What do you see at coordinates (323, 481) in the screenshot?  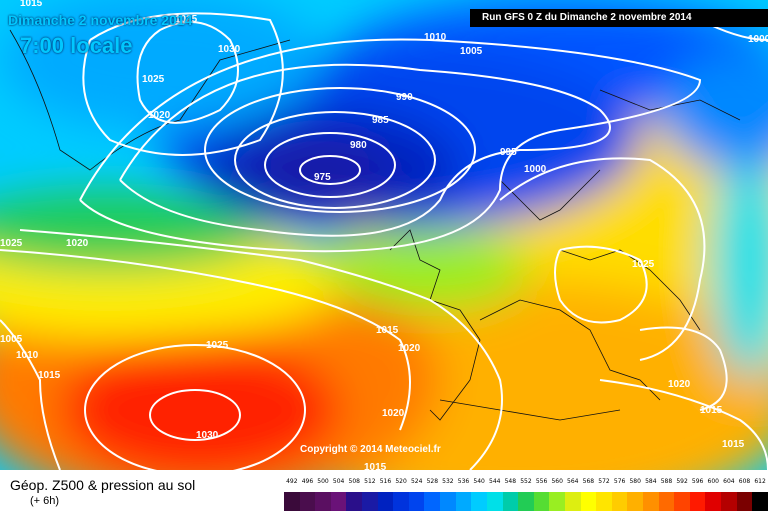 I see `scale-value-label: 500` at bounding box center [323, 481].